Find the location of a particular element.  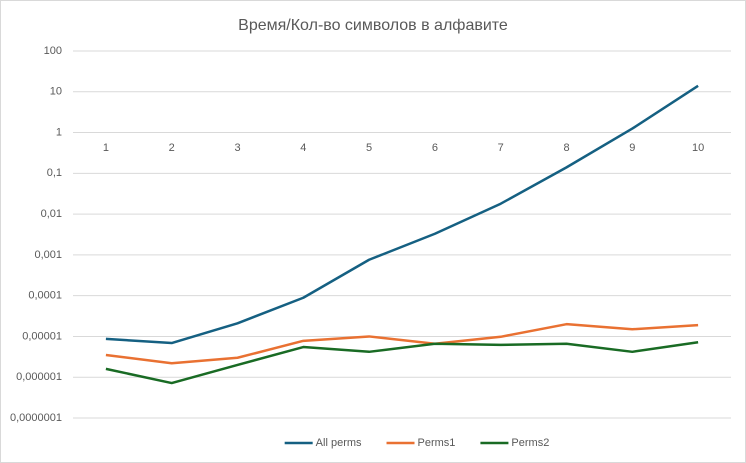

y-tick-label: 0,0000001 is located at coordinates (36, 418).